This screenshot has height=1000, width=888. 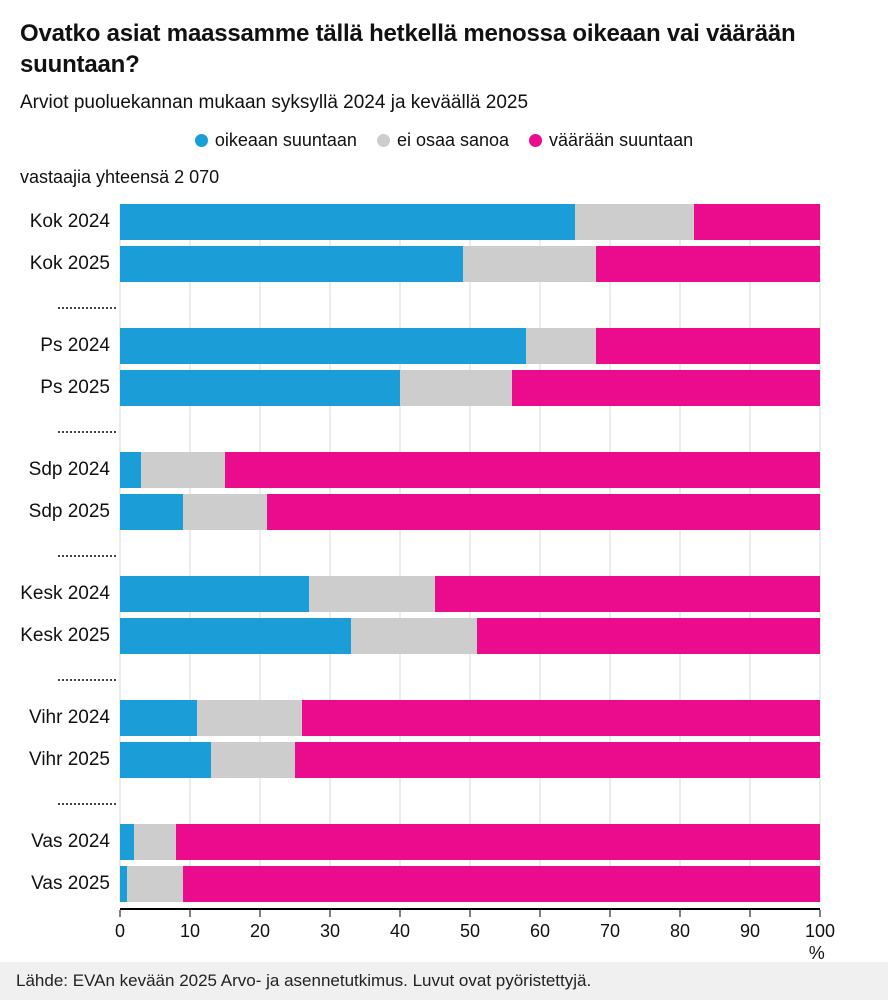 I want to click on axis-tick-label: 60, so click(x=540, y=931).